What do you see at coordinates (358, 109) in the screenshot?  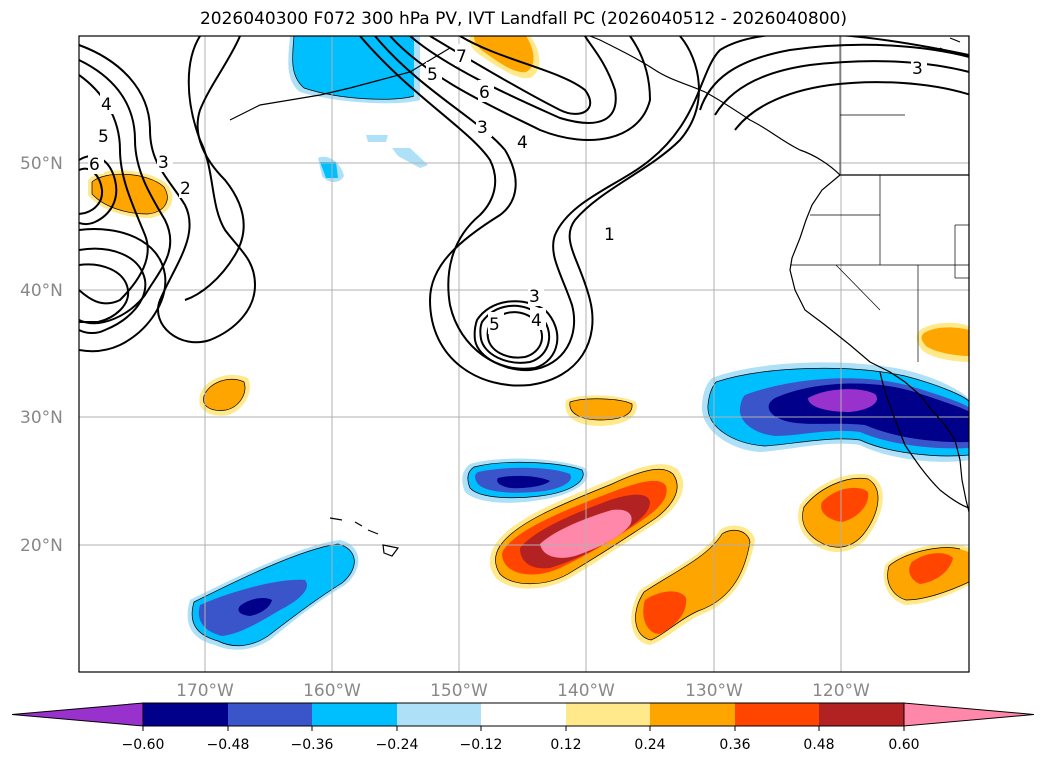 I see `negative-anomaly-region-north-pacific-top` at bounding box center [358, 109].